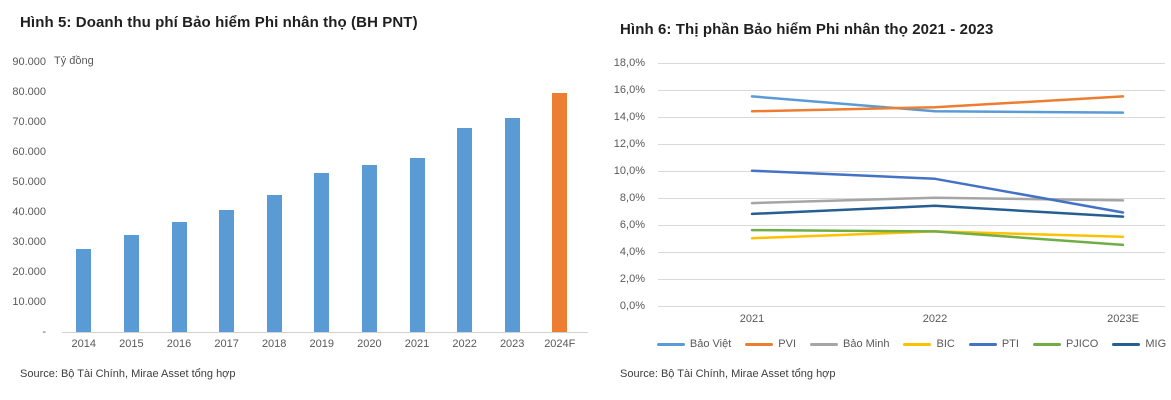  I want to click on x-axis-label: 2018, so click(274, 344).